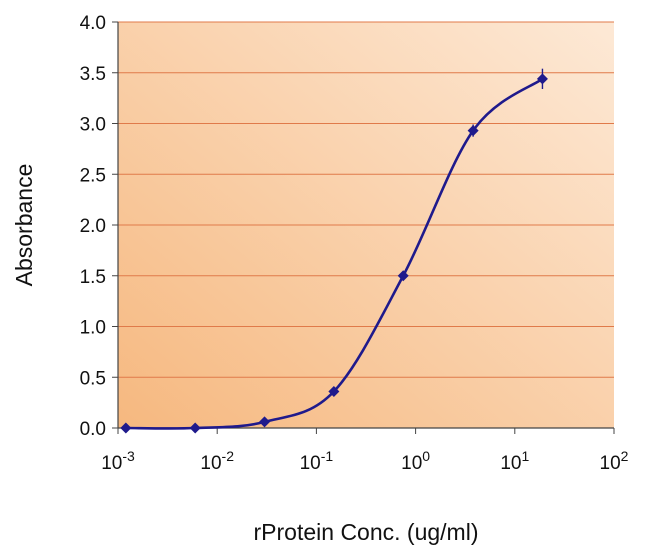 The width and height of the screenshot is (650, 558). Describe the element at coordinates (93, 378) in the screenshot. I see `y-tick-label: 0.5` at that location.